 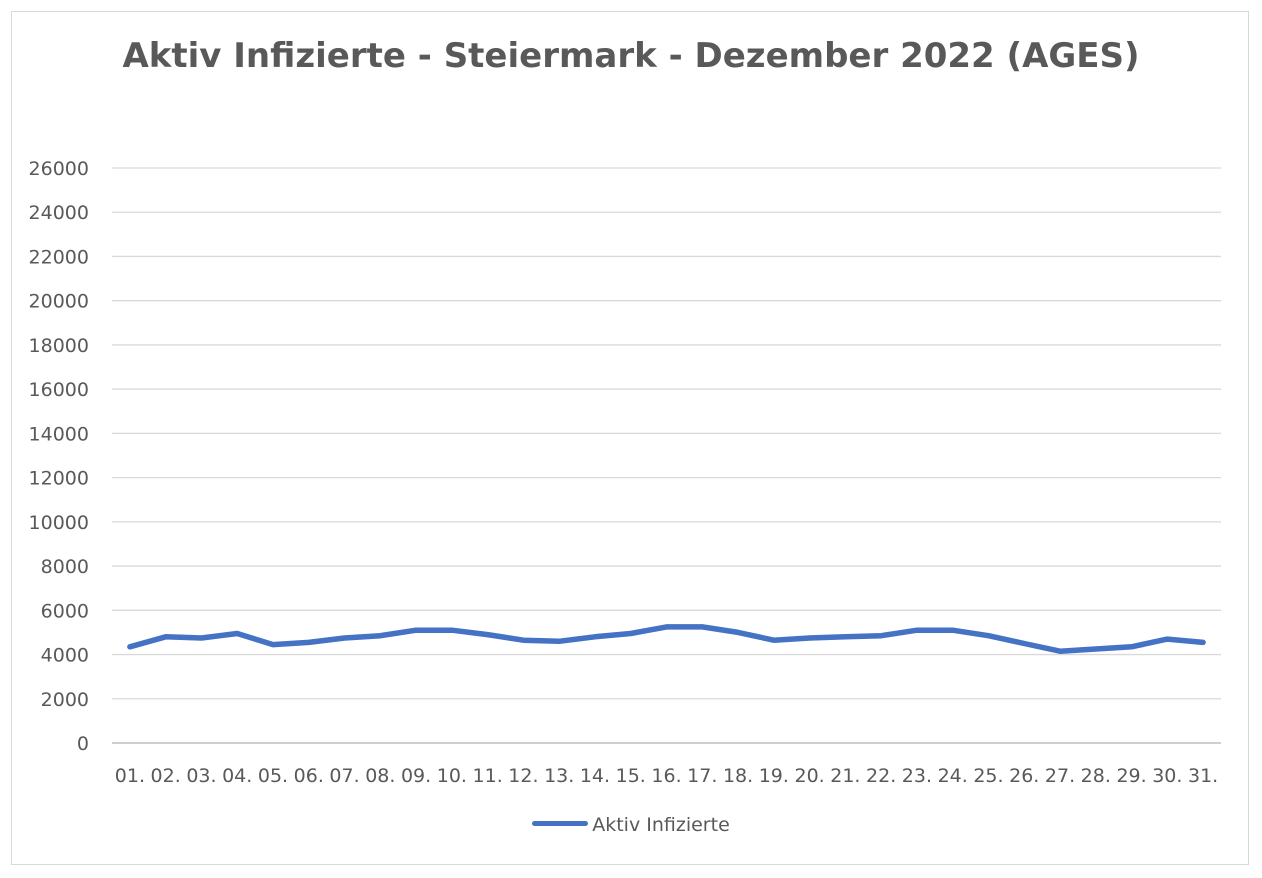 What do you see at coordinates (1131, 776) in the screenshot?
I see `x-tick-label: 29.` at bounding box center [1131, 776].